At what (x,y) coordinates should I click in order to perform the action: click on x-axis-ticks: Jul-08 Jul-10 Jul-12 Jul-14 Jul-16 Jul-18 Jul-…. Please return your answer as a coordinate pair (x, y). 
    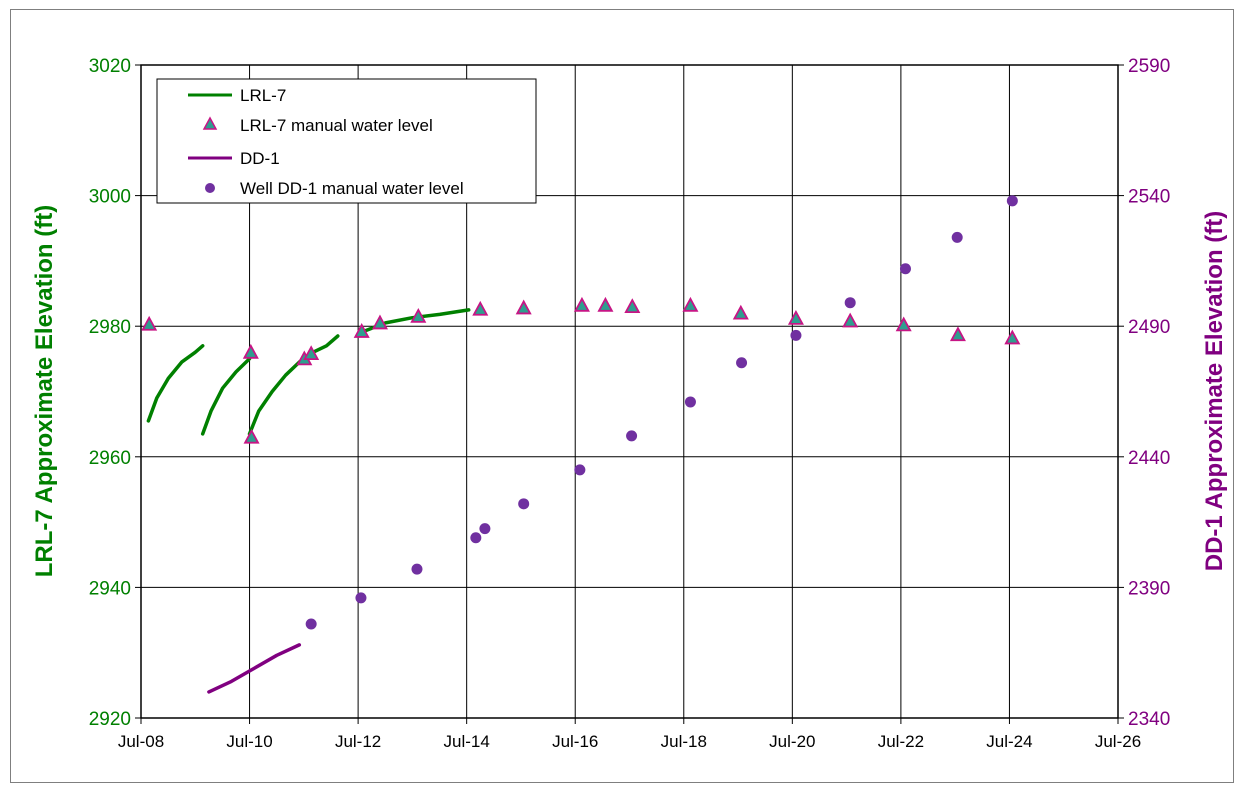
    Looking at the image, I should click on (629, 734).